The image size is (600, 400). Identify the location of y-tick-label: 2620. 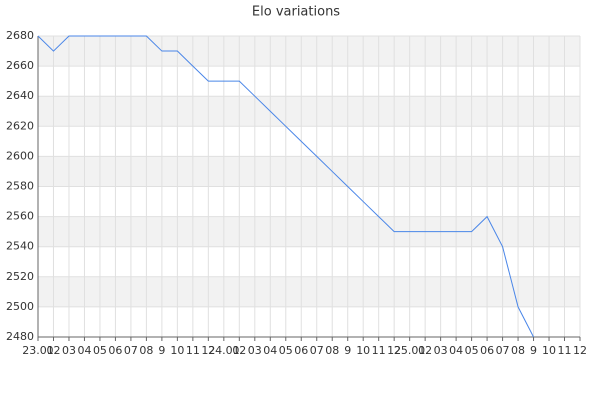
(20, 125).